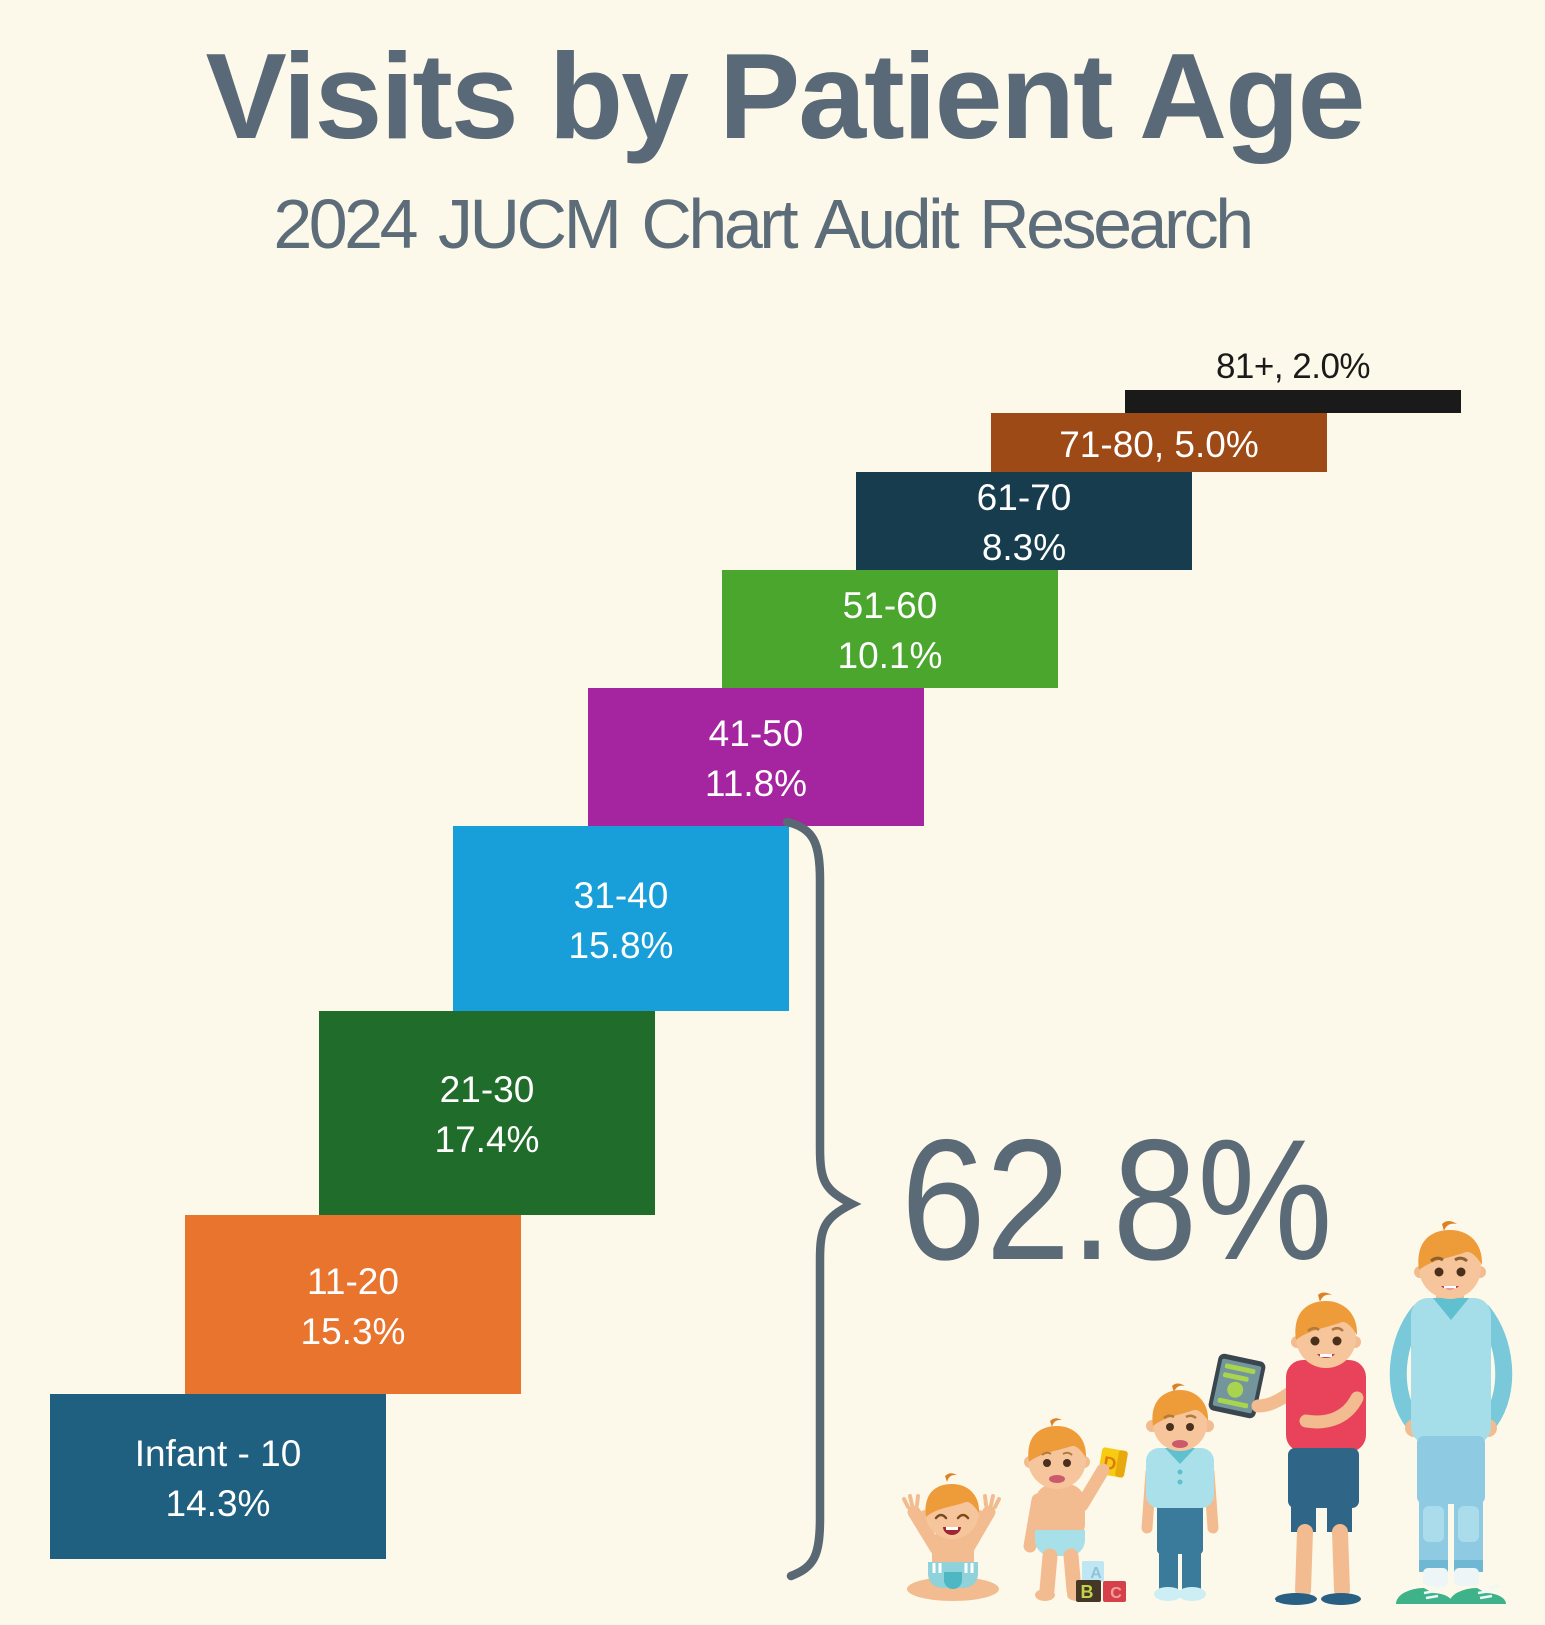 This screenshot has height=1625, width=1545. What do you see at coordinates (1096, 1573) in the screenshot?
I see `svg-text: A` at bounding box center [1096, 1573].